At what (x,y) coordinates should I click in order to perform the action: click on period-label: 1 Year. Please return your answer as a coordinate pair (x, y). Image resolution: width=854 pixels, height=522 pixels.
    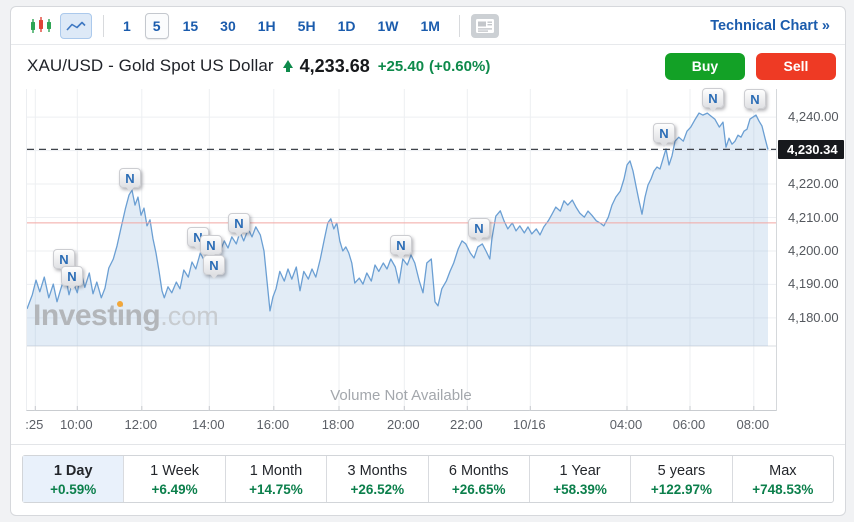
    Looking at the image, I should click on (580, 471).